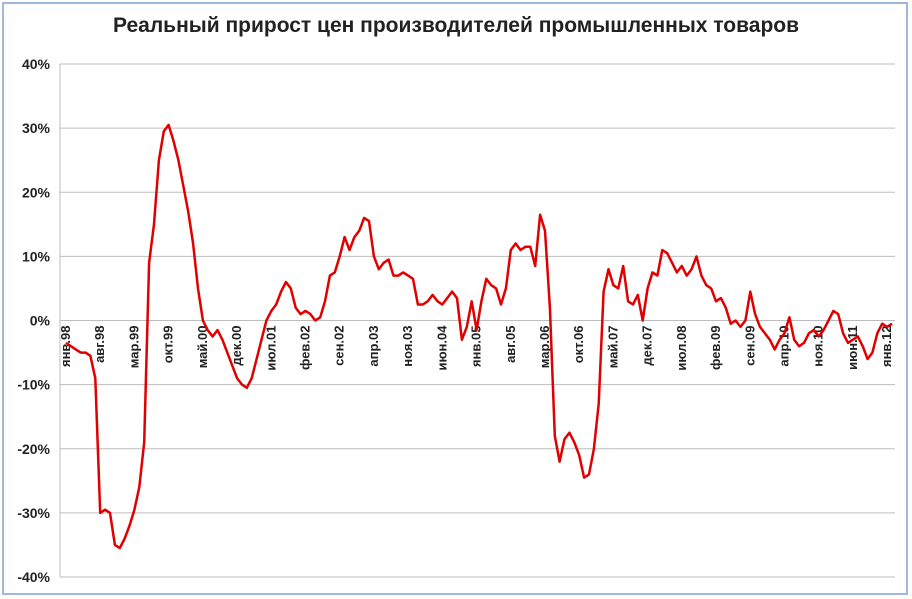  Describe the element at coordinates (36, 64) in the screenshot. I see `y-tick-label: 40%` at that location.